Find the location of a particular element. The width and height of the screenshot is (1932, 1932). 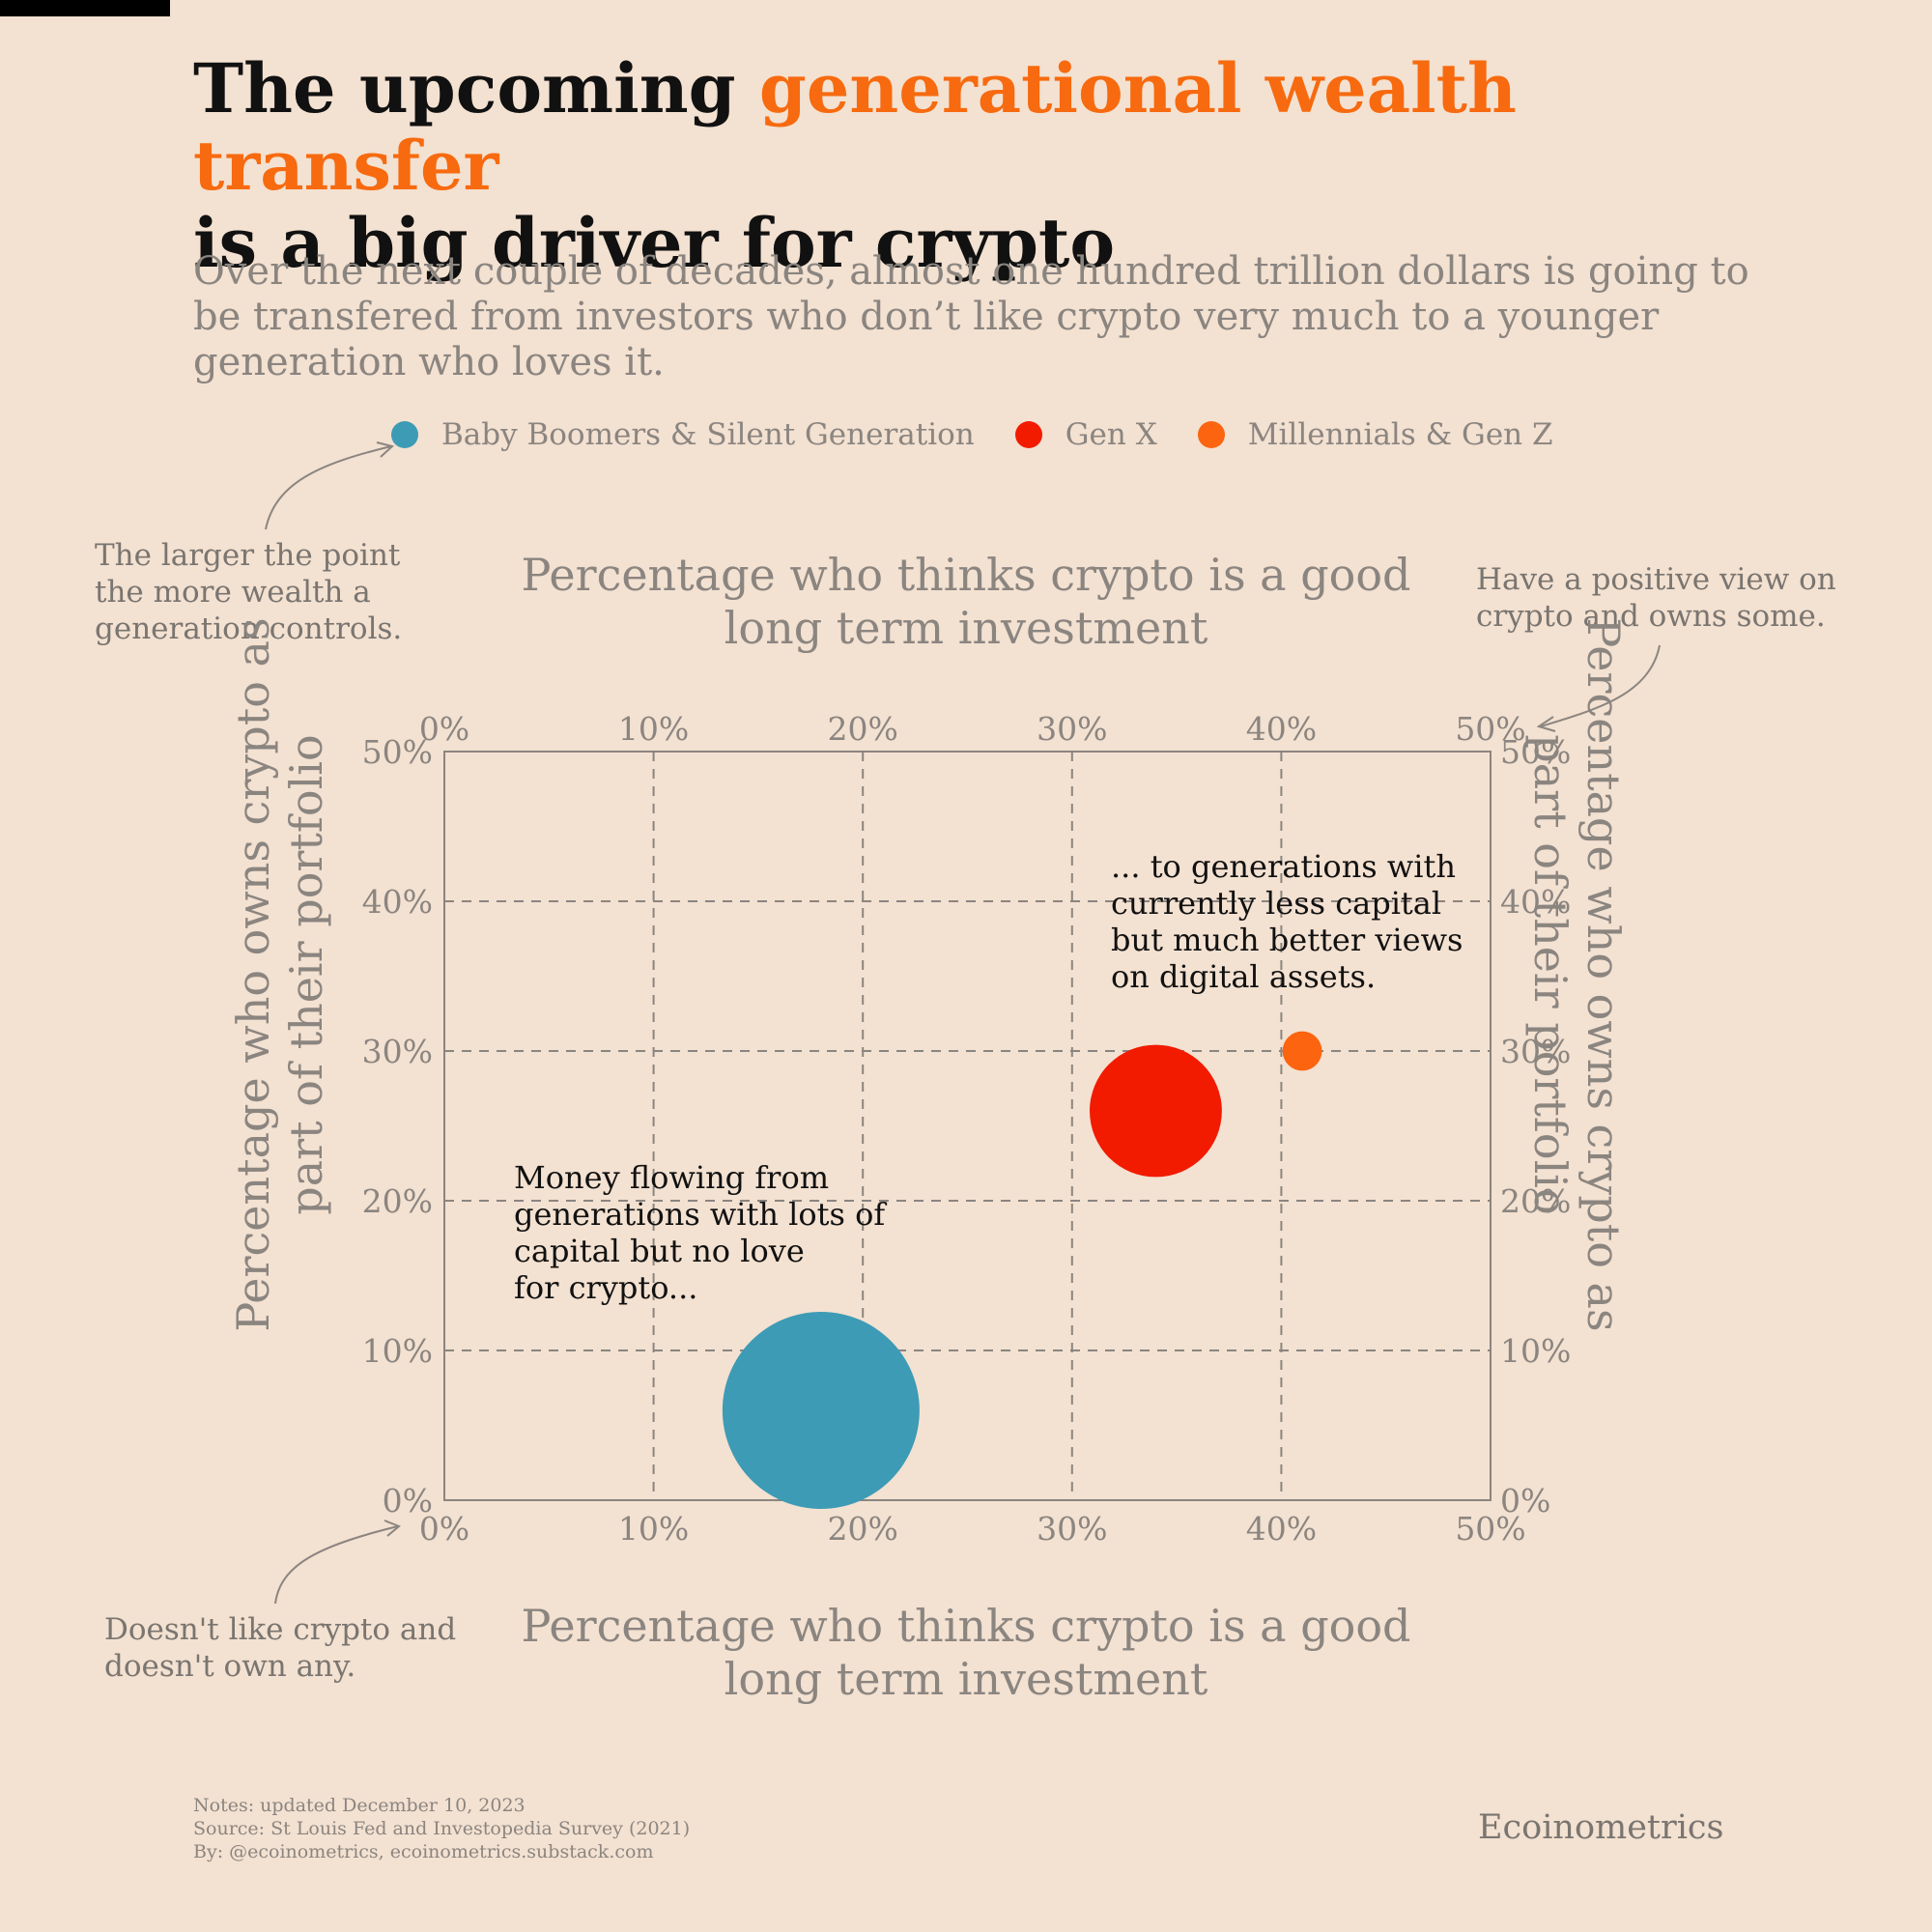

annot-0-line-1: currently less capital is located at coordinates (1276, 903).